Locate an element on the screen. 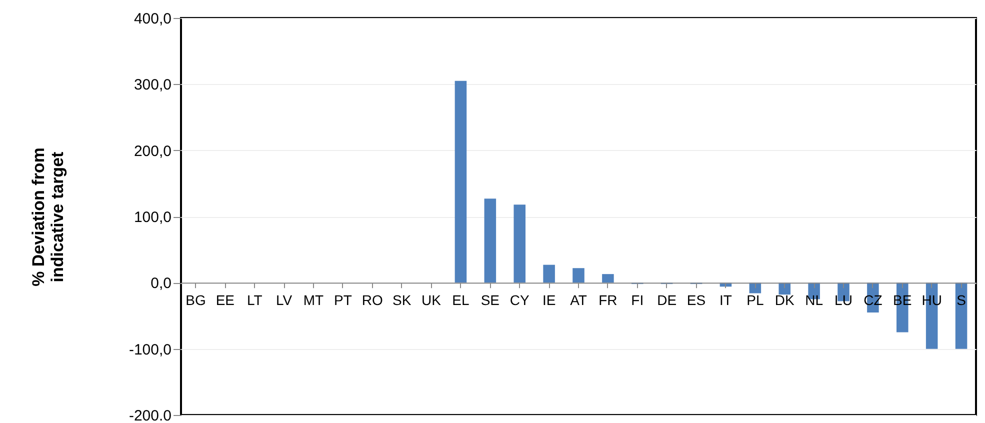 This screenshot has height=423, width=985. y-tick-label: 0,0 is located at coordinates (161, 283).